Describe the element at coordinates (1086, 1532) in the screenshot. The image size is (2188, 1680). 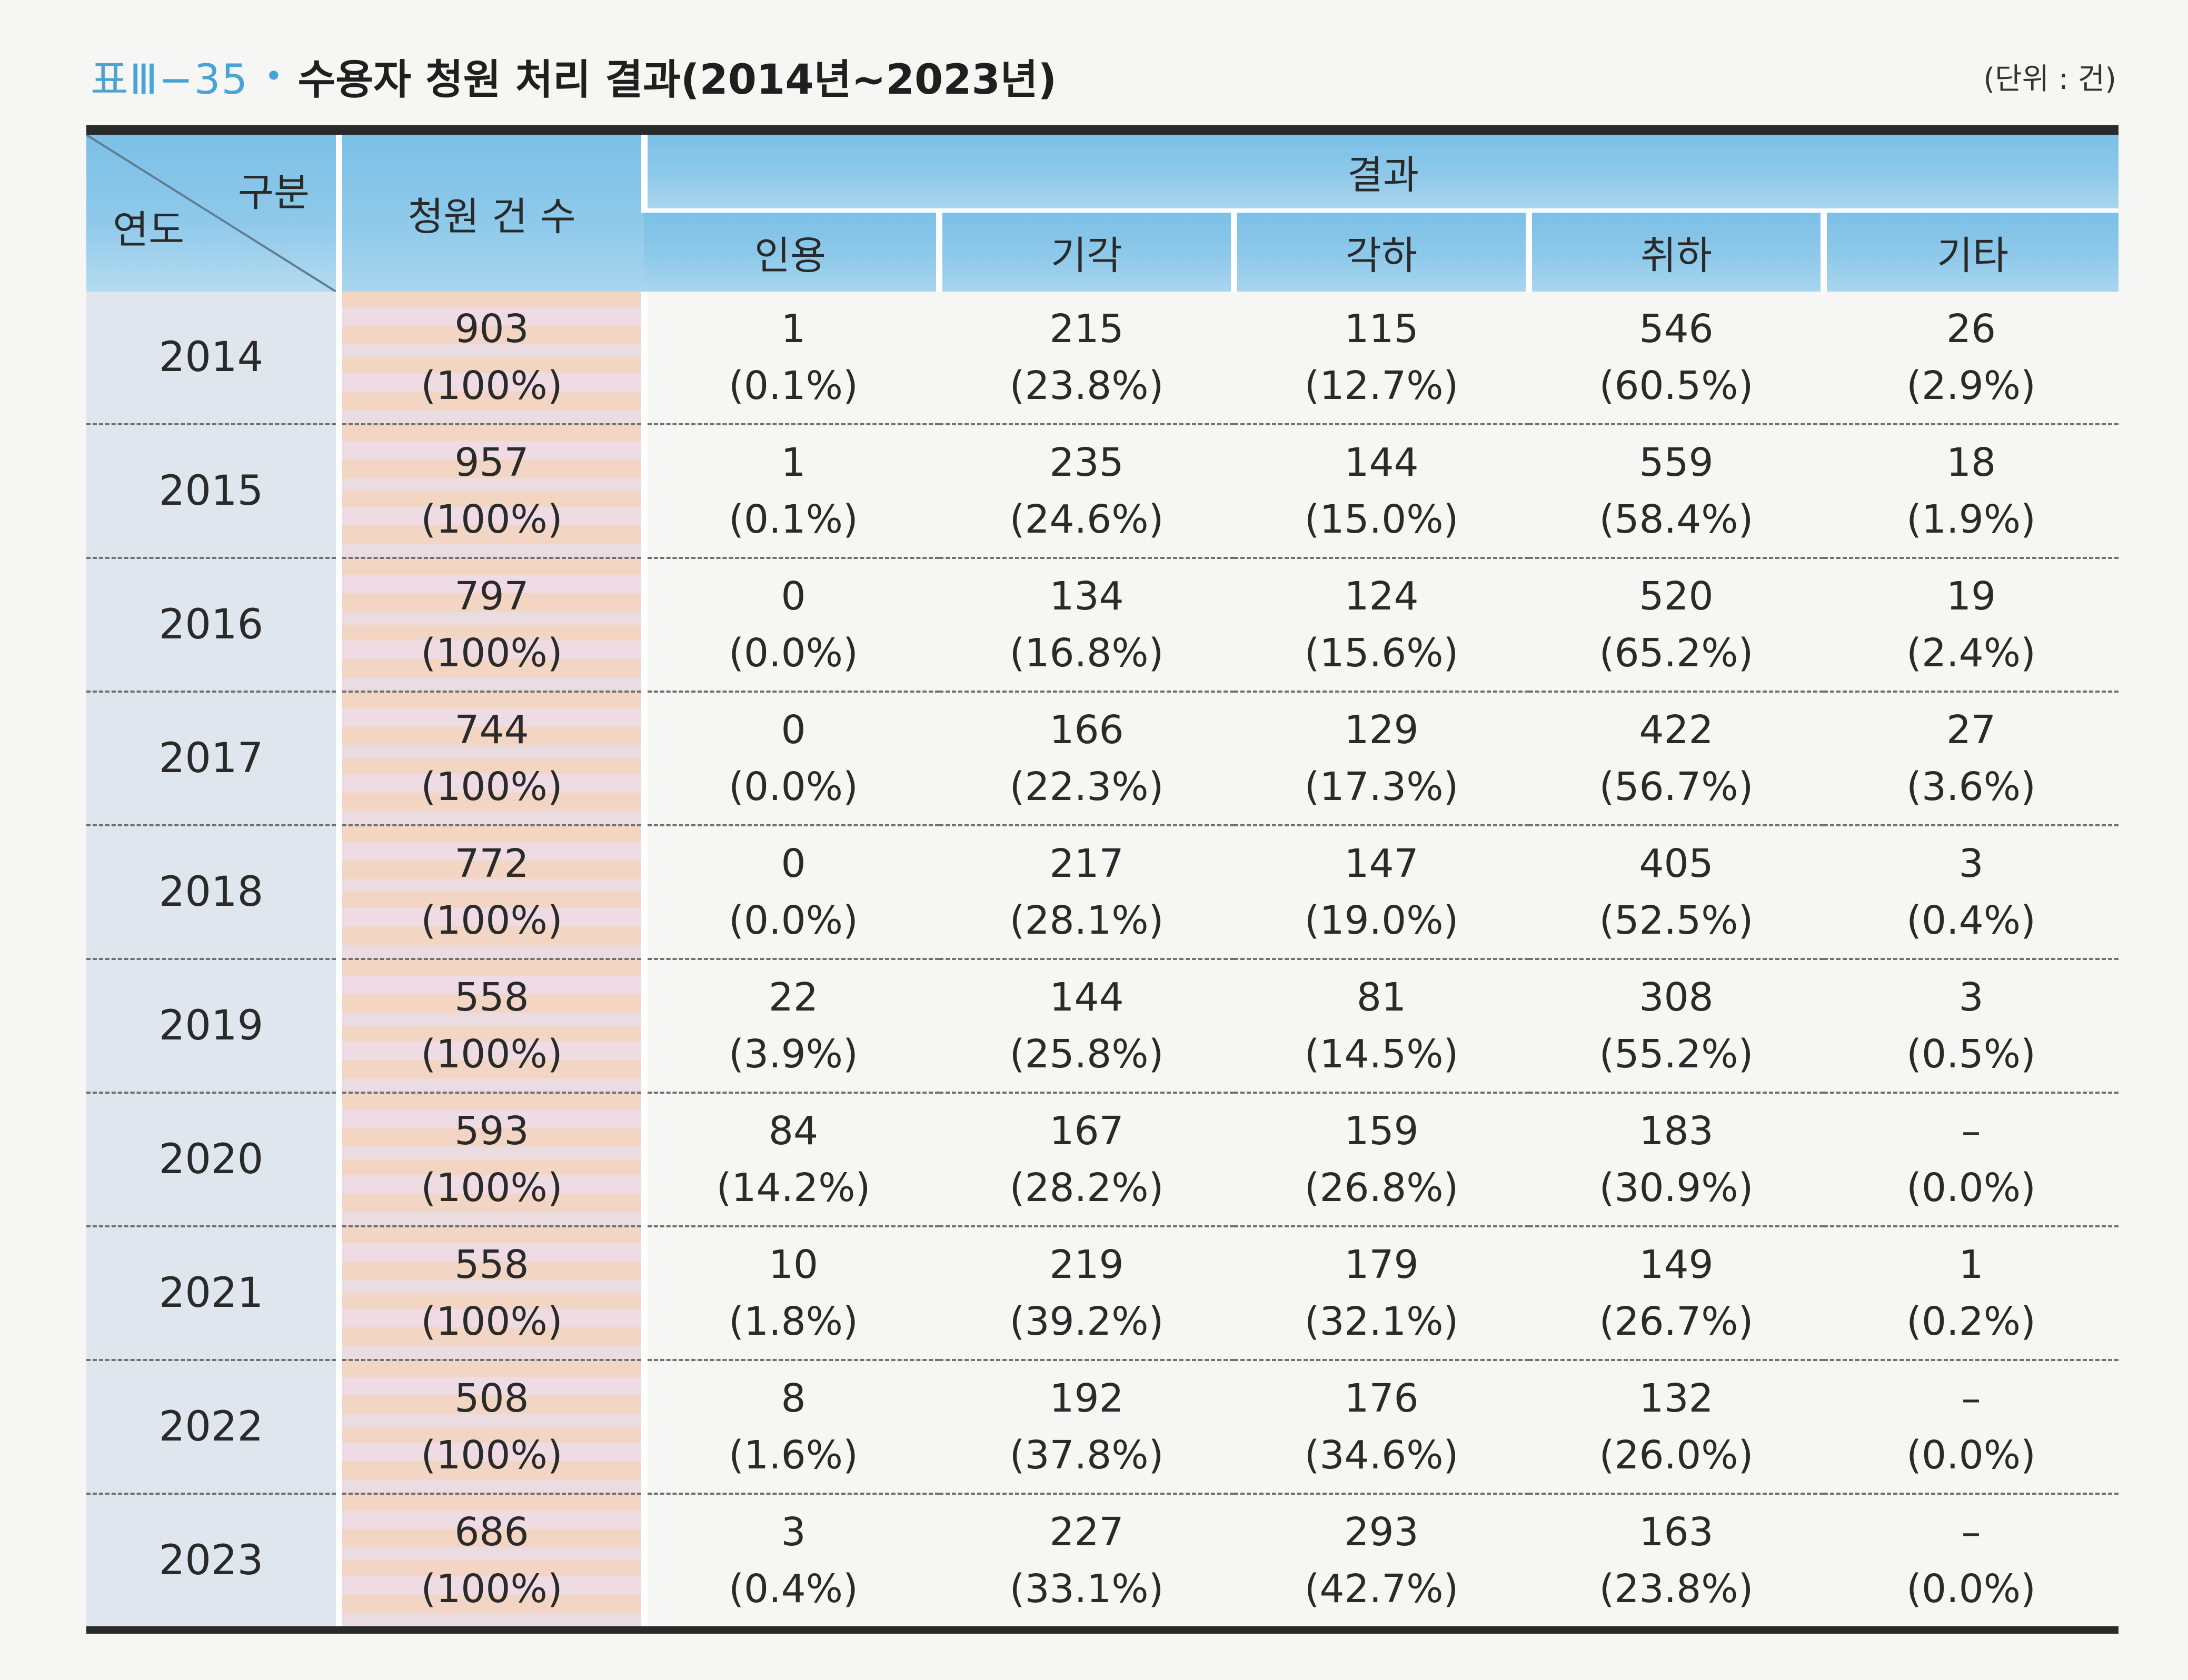
I see `result-value: 227` at that location.